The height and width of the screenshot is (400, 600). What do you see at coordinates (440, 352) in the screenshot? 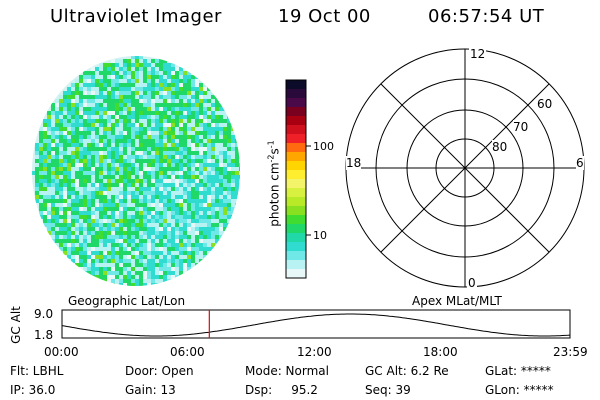
I see `x-tick-1800: 18:00` at bounding box center [440, 352].